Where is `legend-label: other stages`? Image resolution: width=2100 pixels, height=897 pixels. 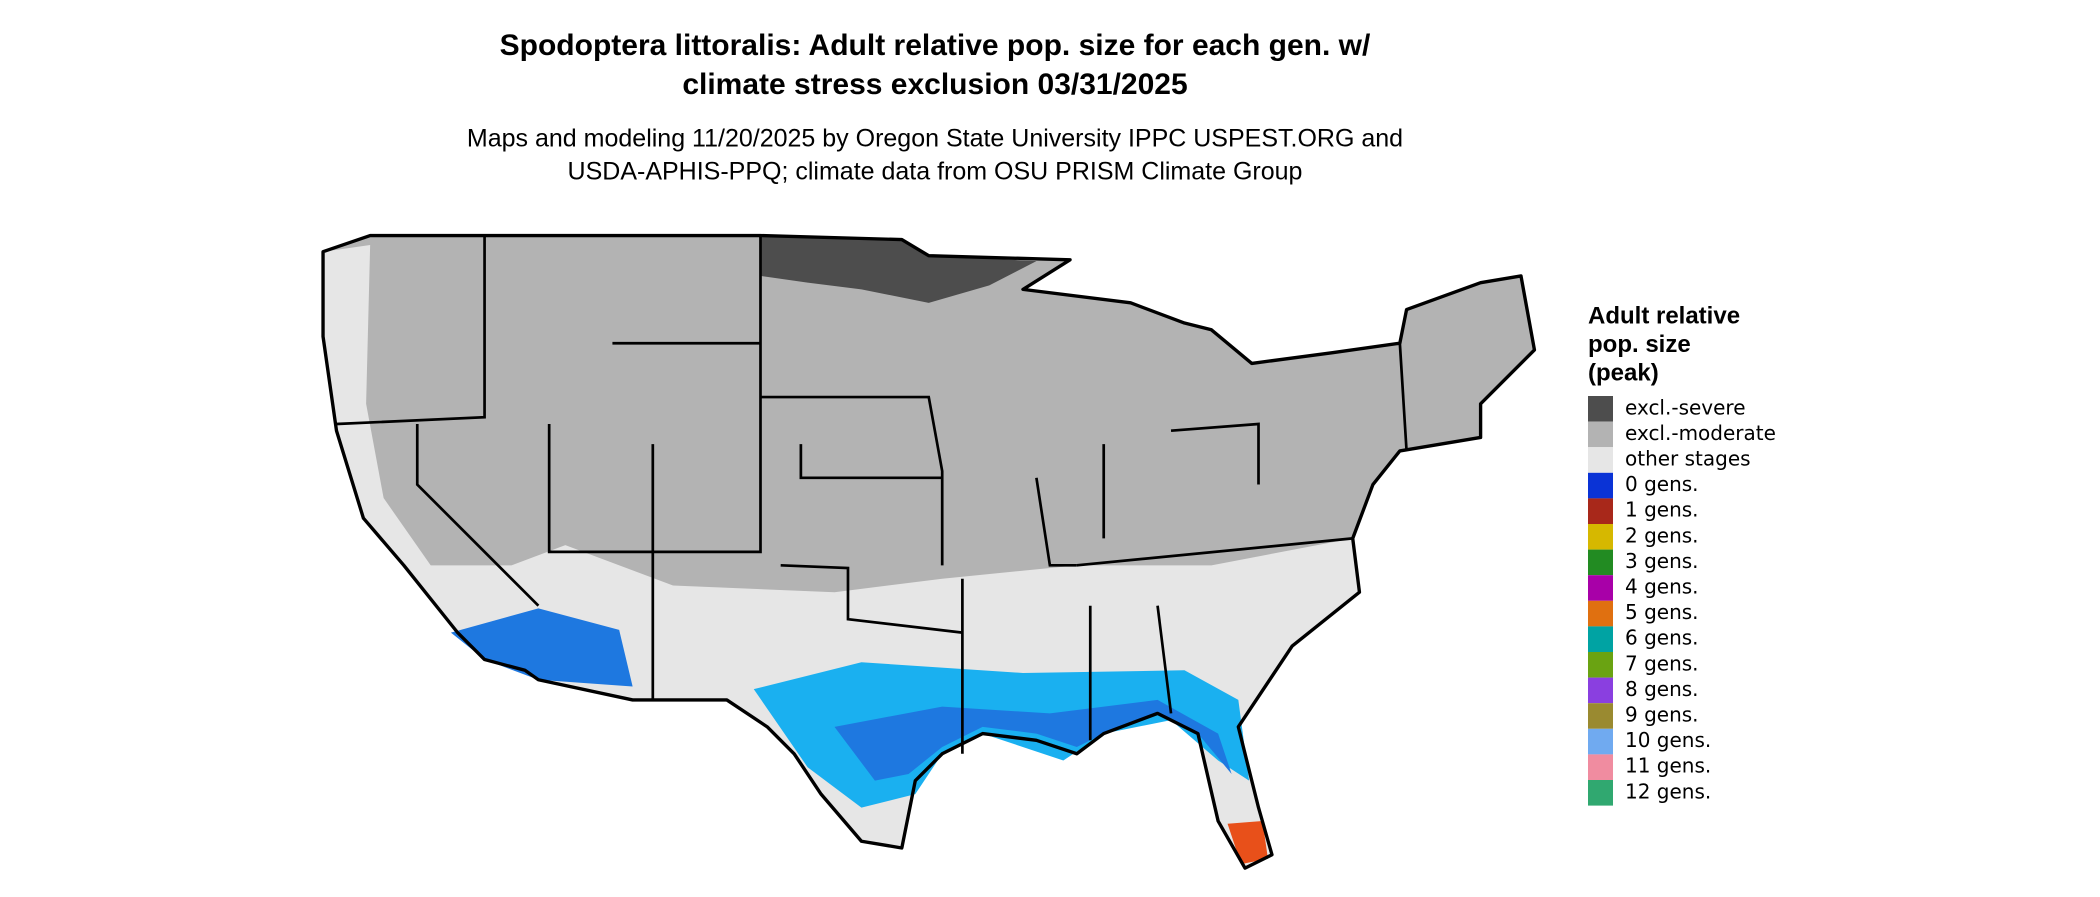
legend-label: other stages is located at coordinates (1688, 459).